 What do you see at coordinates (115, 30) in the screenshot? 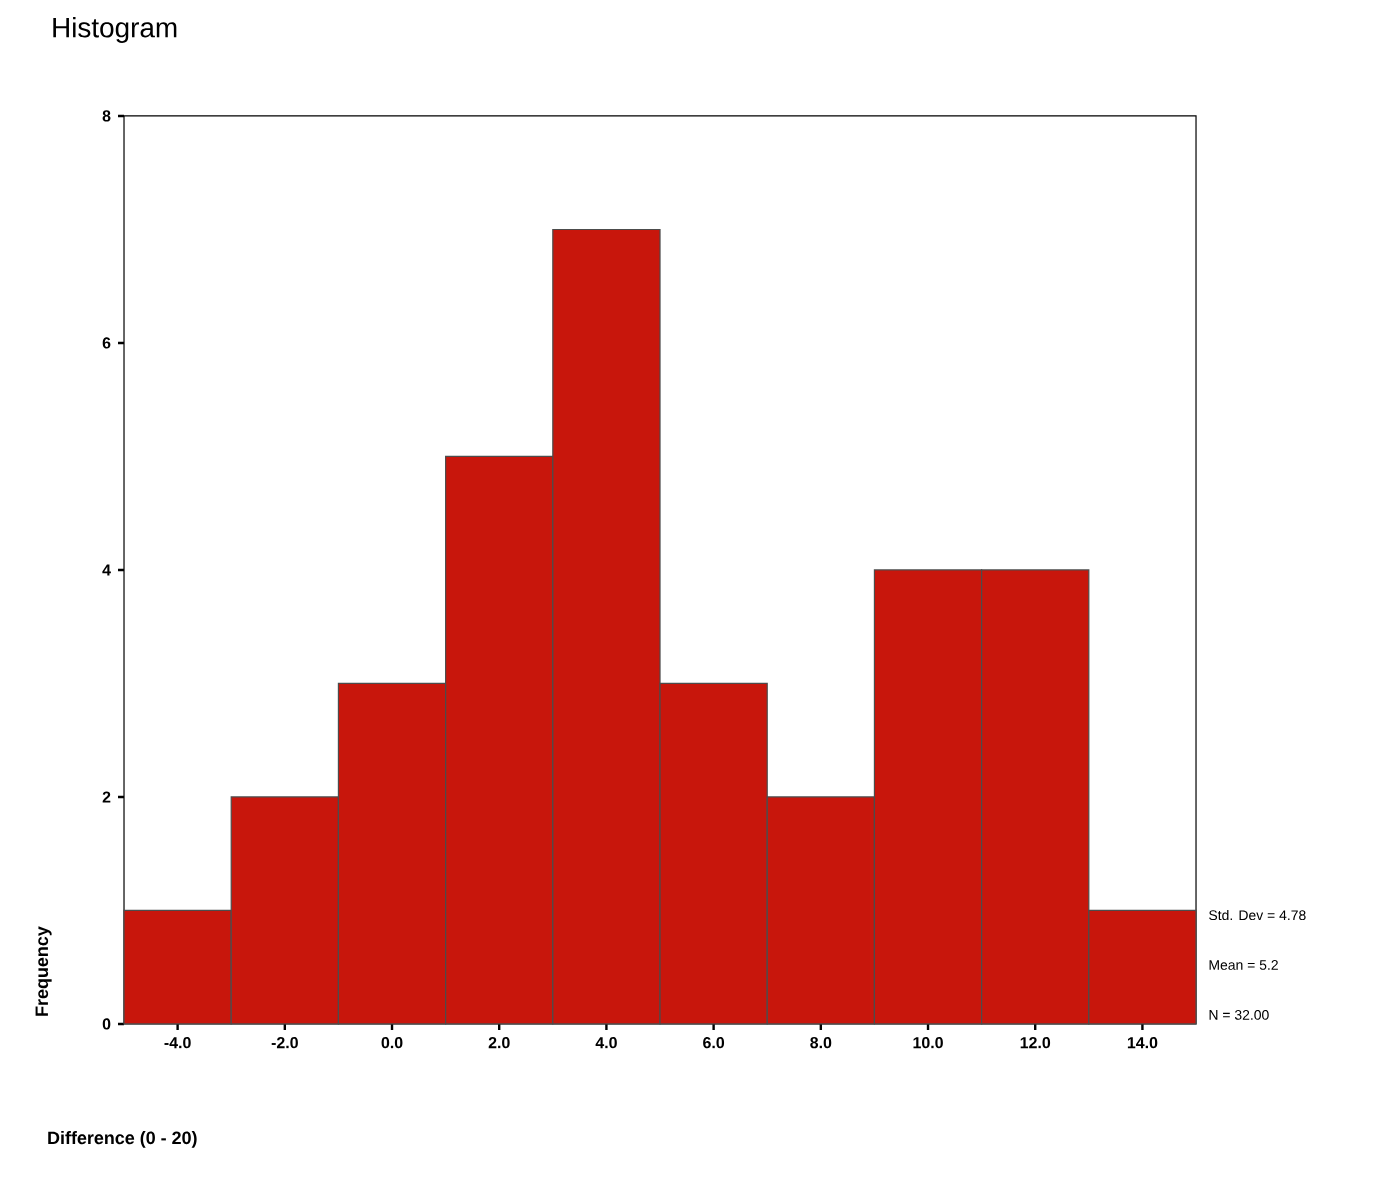
I see `chart-title: Histogram` at bounding box center [115, 30].